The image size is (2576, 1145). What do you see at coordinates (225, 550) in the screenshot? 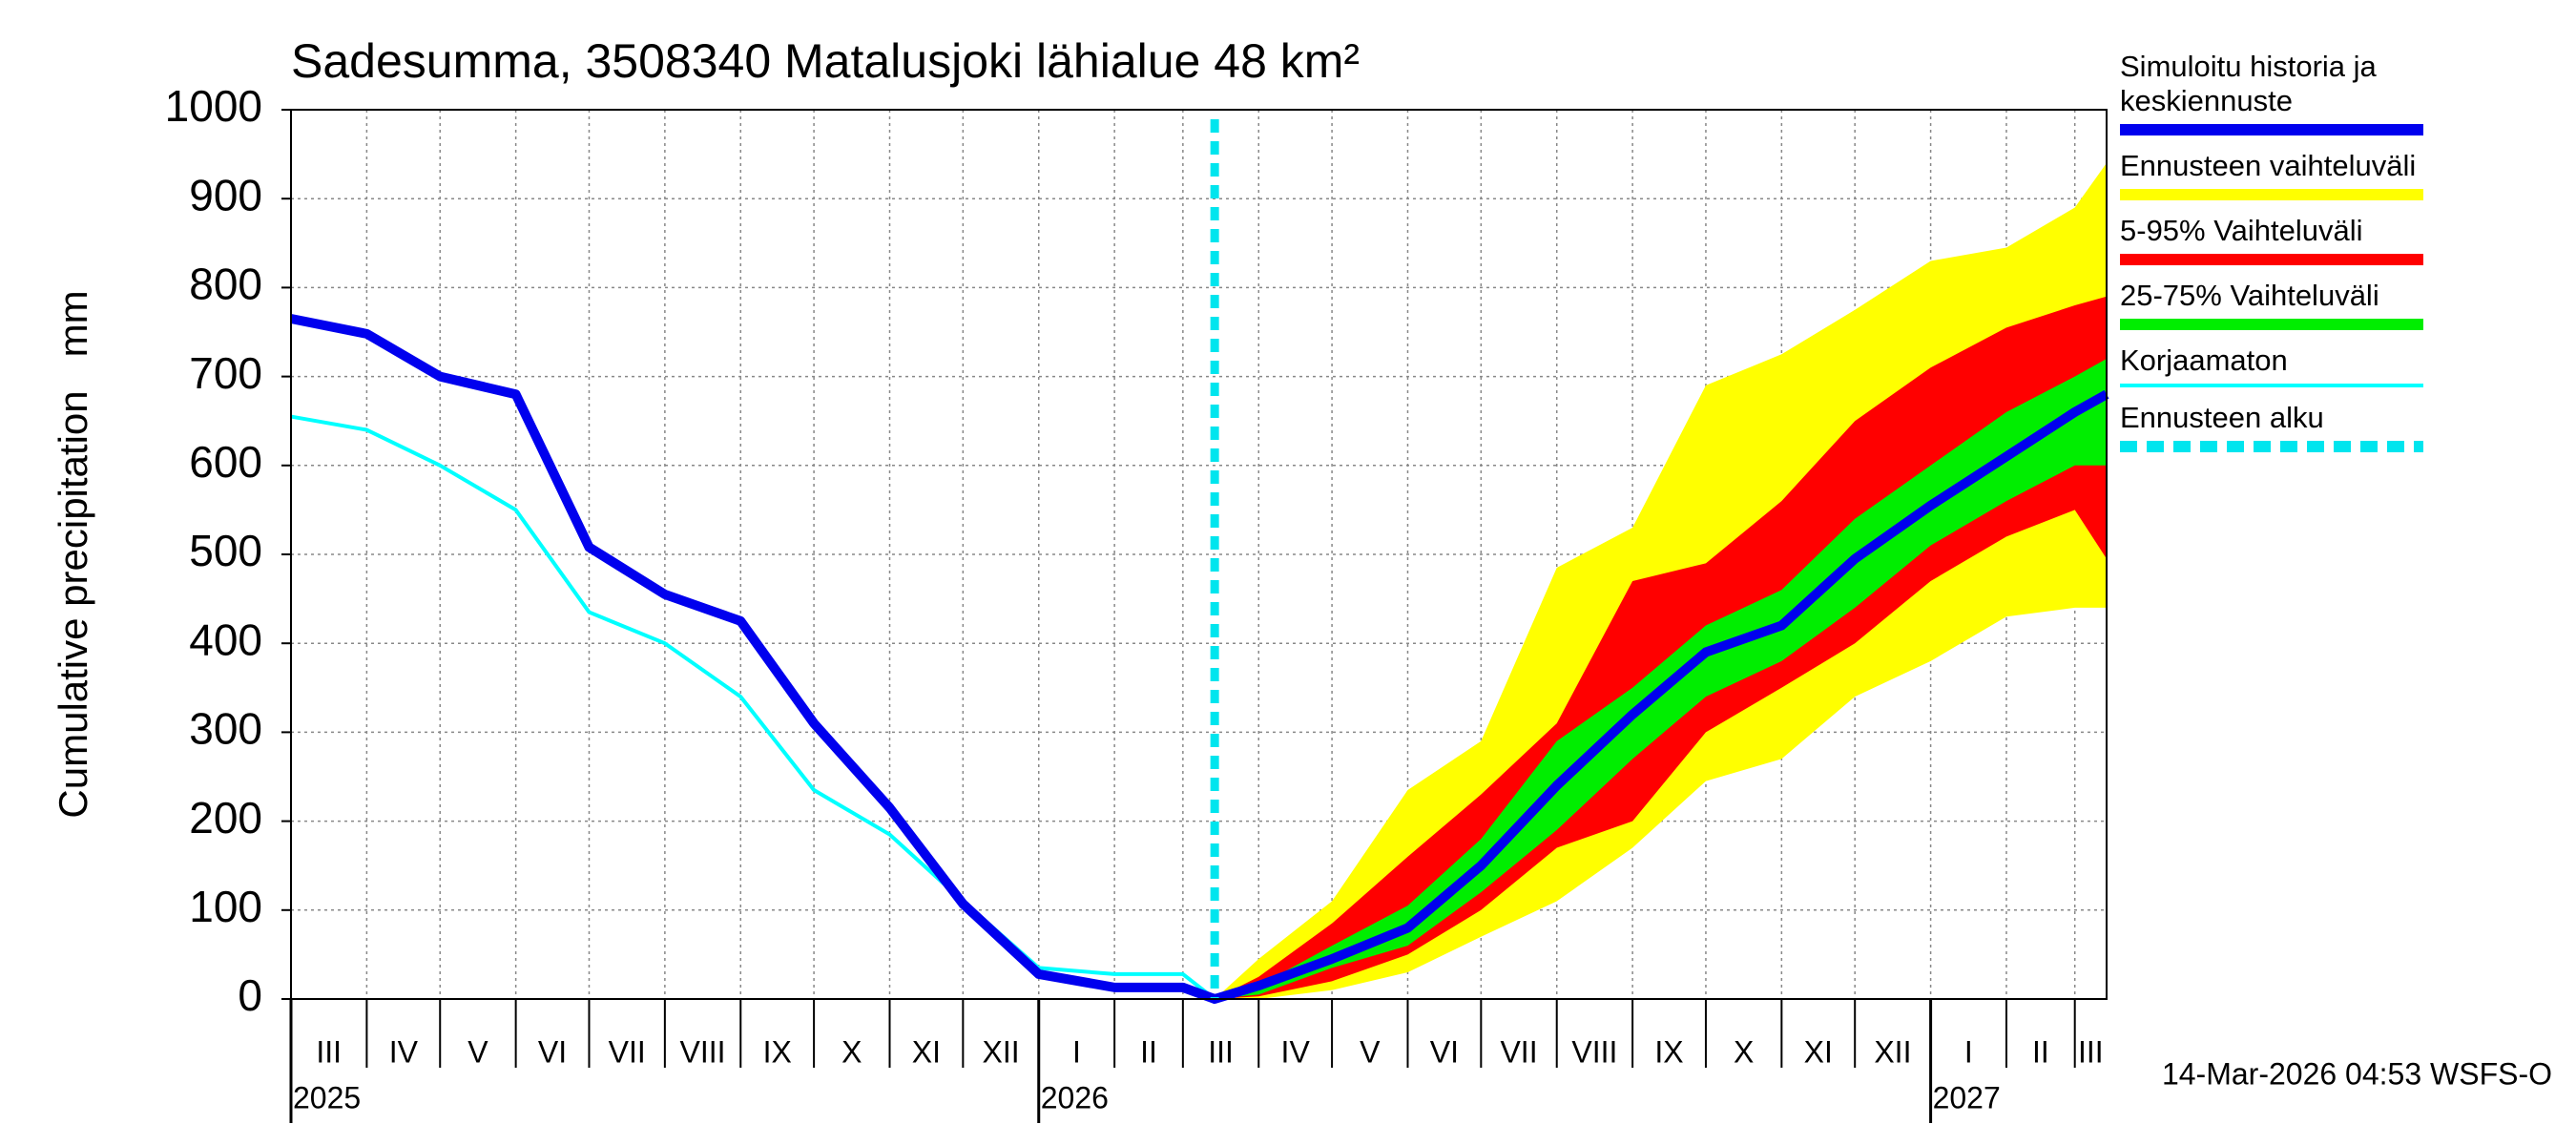
I see `y-tick-label: 500` at bounding box center [225, 550].